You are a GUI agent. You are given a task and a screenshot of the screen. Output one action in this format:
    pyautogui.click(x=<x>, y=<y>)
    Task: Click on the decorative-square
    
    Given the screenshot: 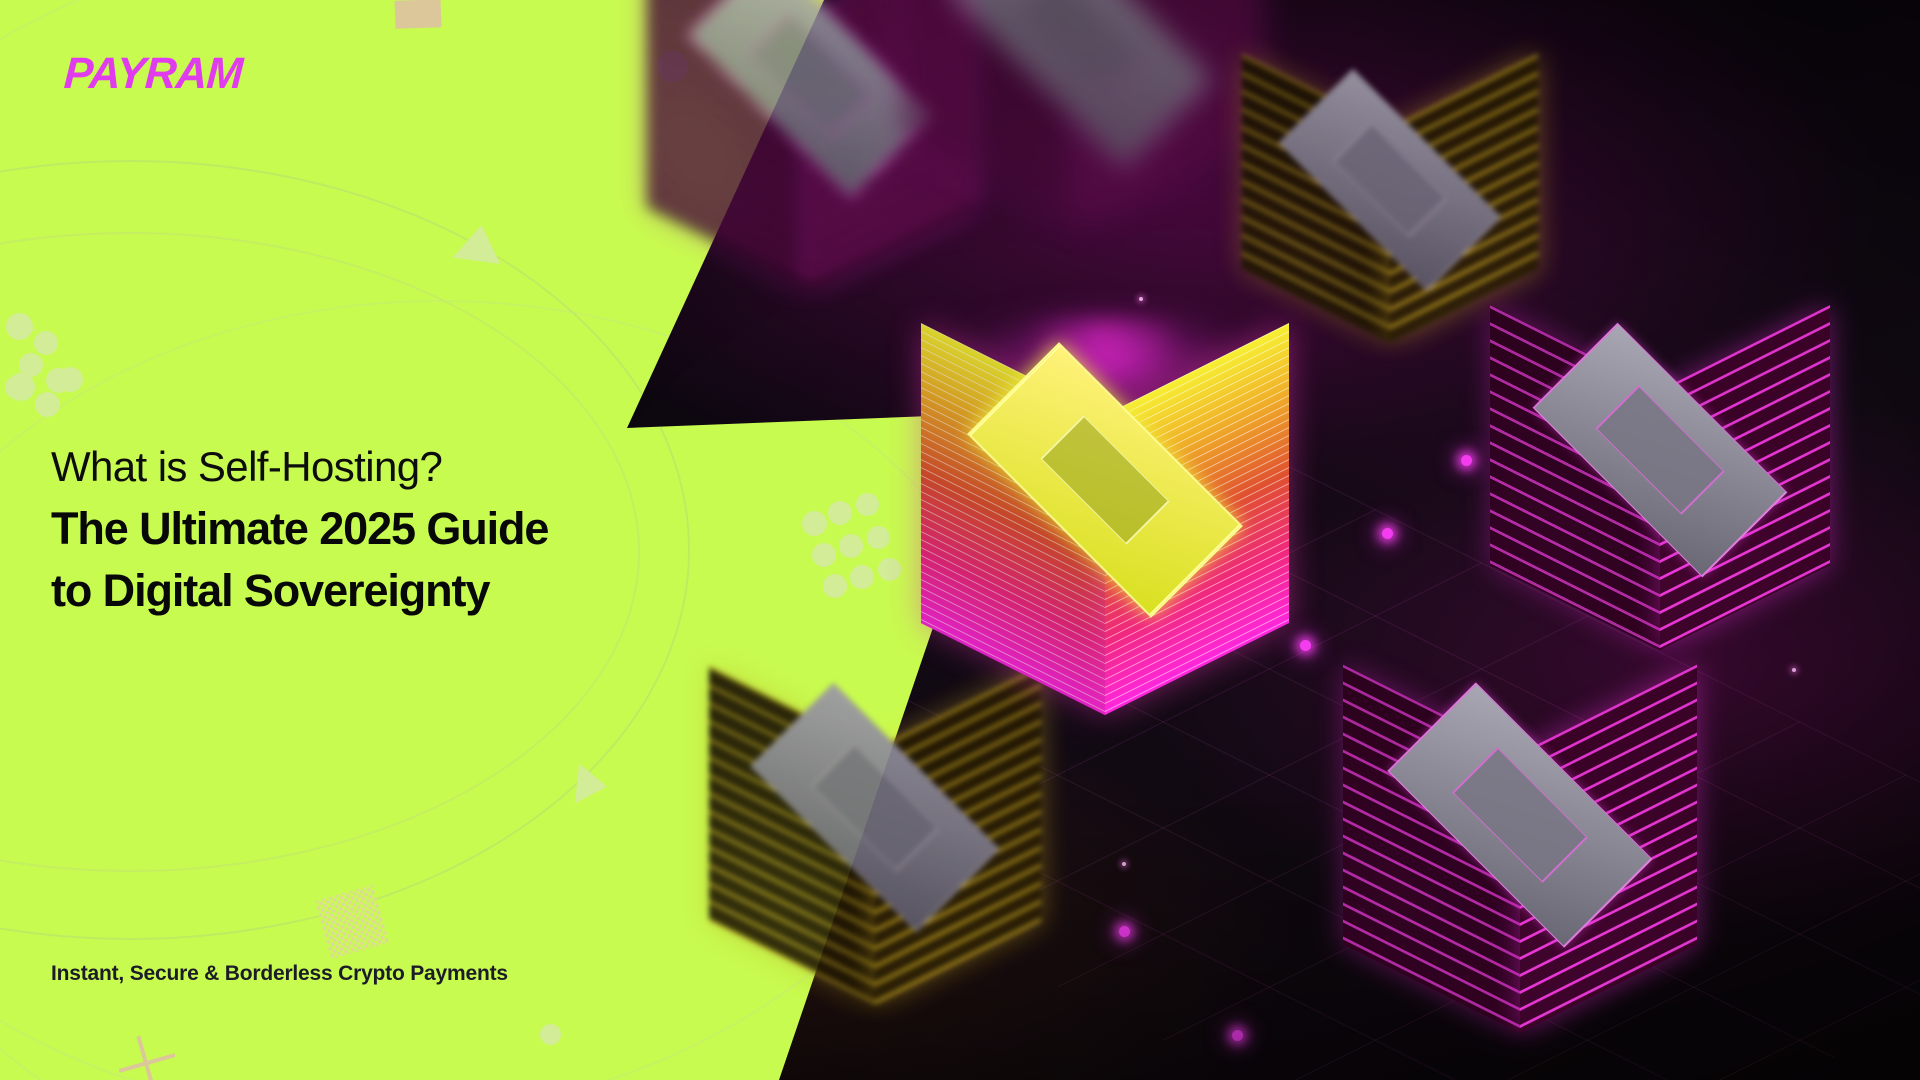 What is the action you would take?
    pyautogui.click(x=418, y=14)
    